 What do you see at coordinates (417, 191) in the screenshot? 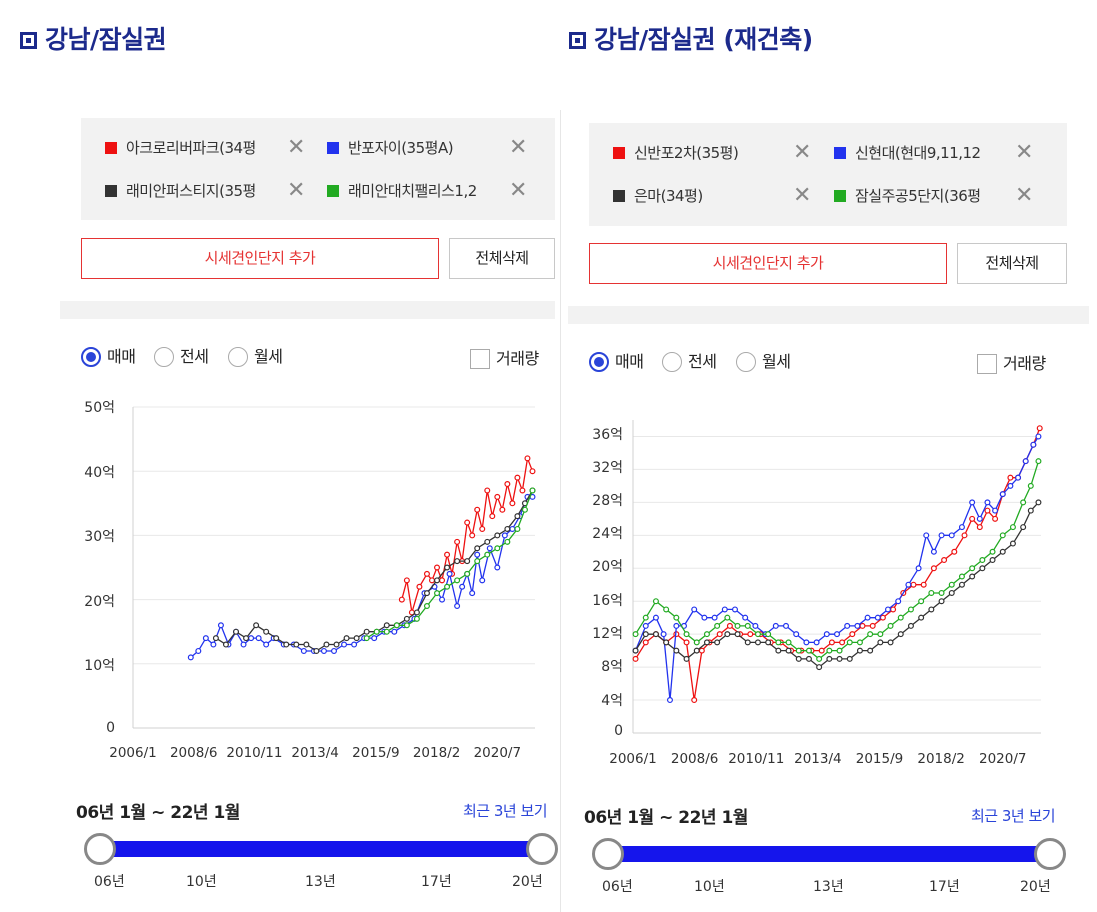
I see `legend-item: 래미안대치팰리스1,2` at bounding box center [417, 191].